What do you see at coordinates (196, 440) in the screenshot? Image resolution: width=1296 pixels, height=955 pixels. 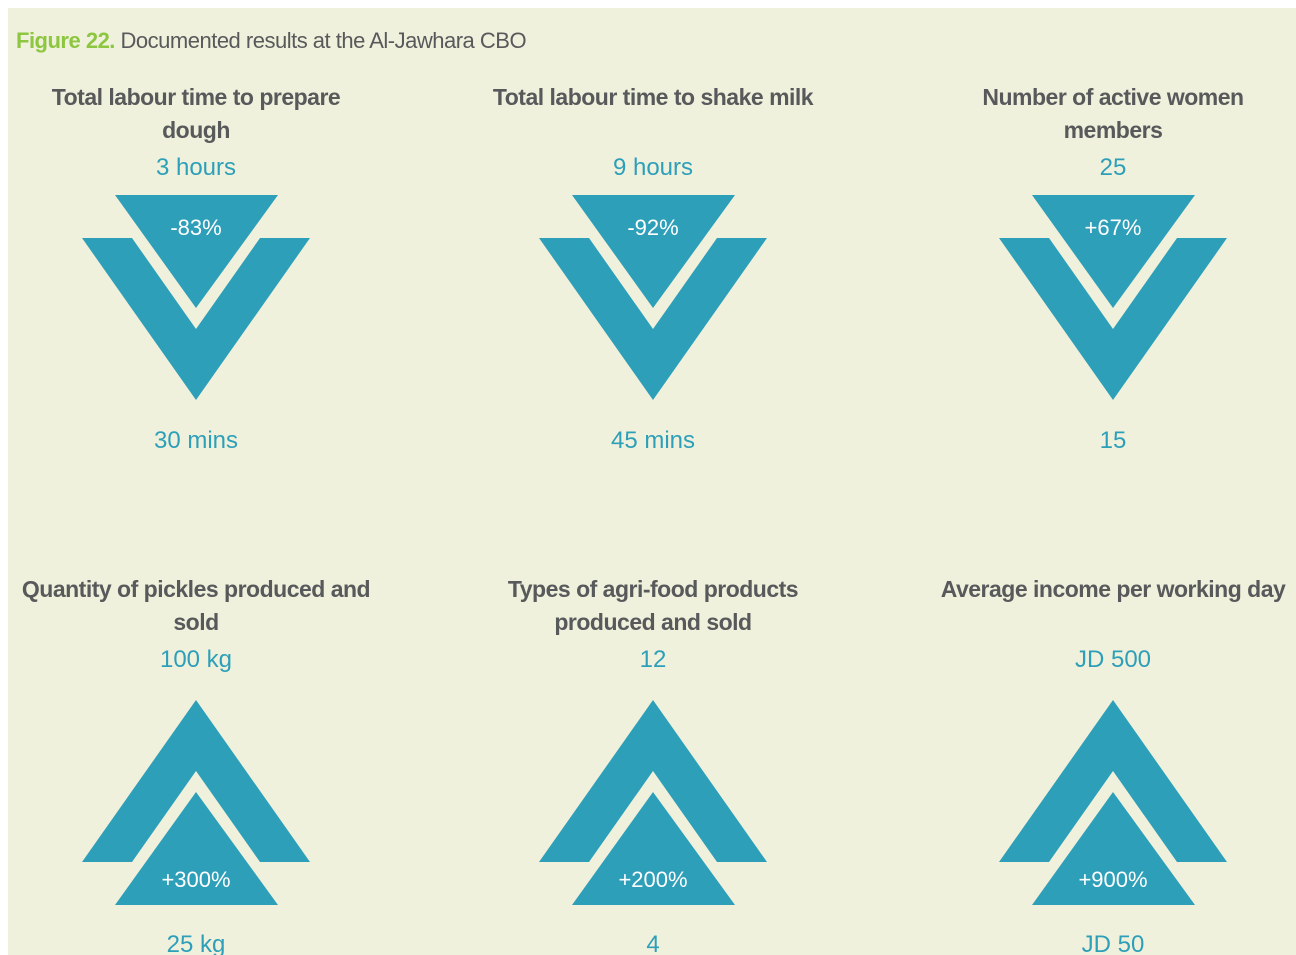 I see `bottom-value: 30 mins` at bounding box center [196, 440].